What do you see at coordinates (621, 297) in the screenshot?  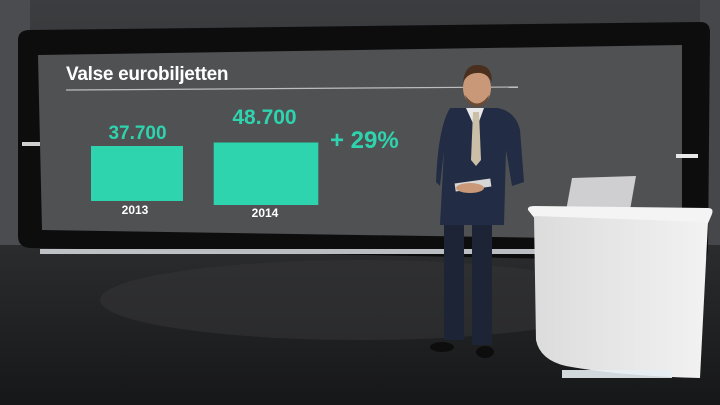 I see `desk-body` at bounding box center [621, 297].